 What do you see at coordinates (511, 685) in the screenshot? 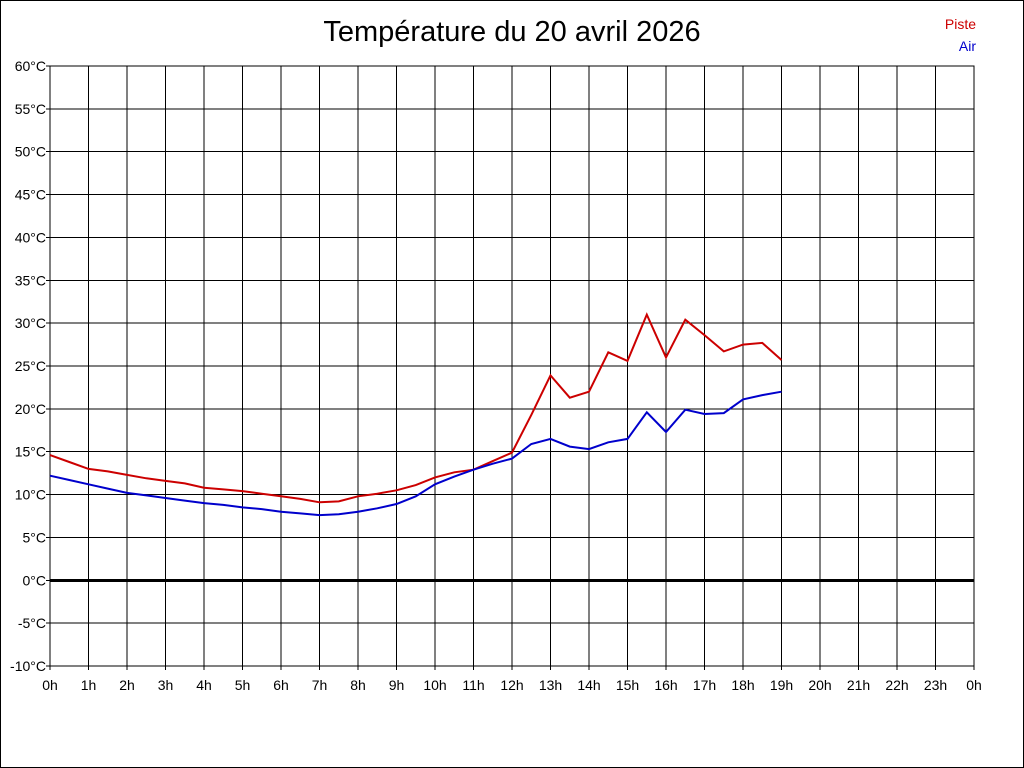
I see `x-tick-label: 12h` at bounding box center [511, 685].